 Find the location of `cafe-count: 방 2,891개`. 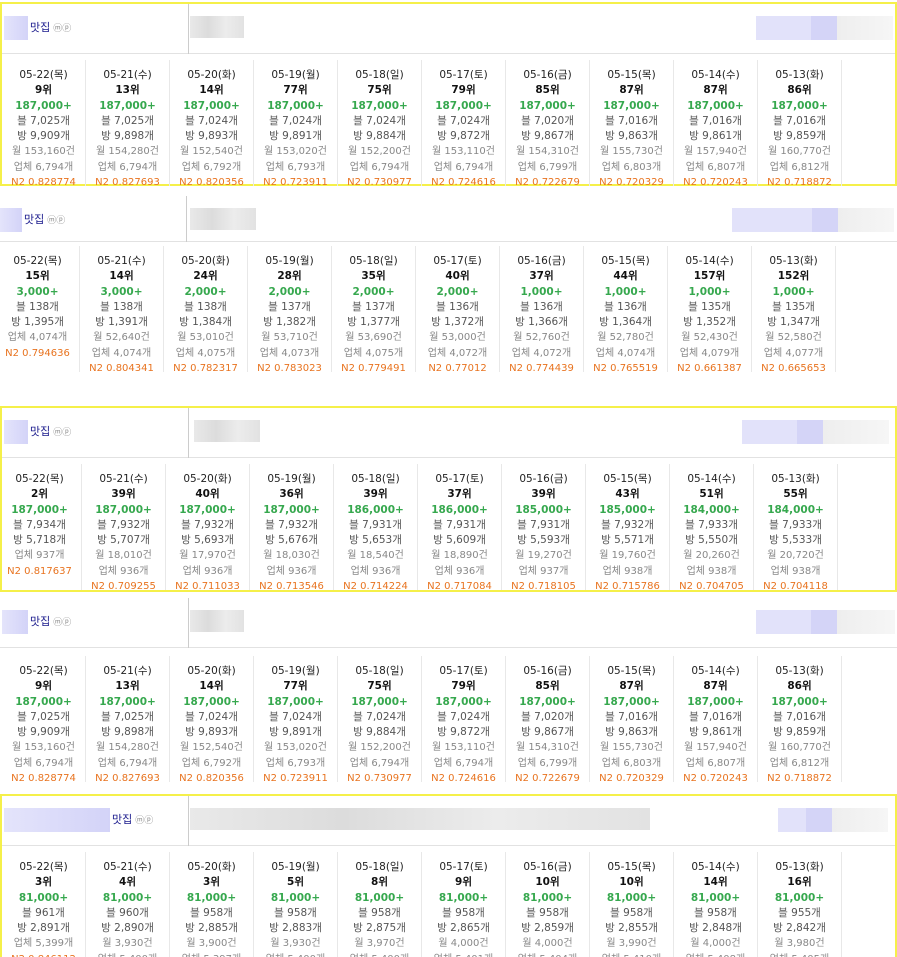

cafe-count: 방 2,891개 is located at coordinates (43, 928).